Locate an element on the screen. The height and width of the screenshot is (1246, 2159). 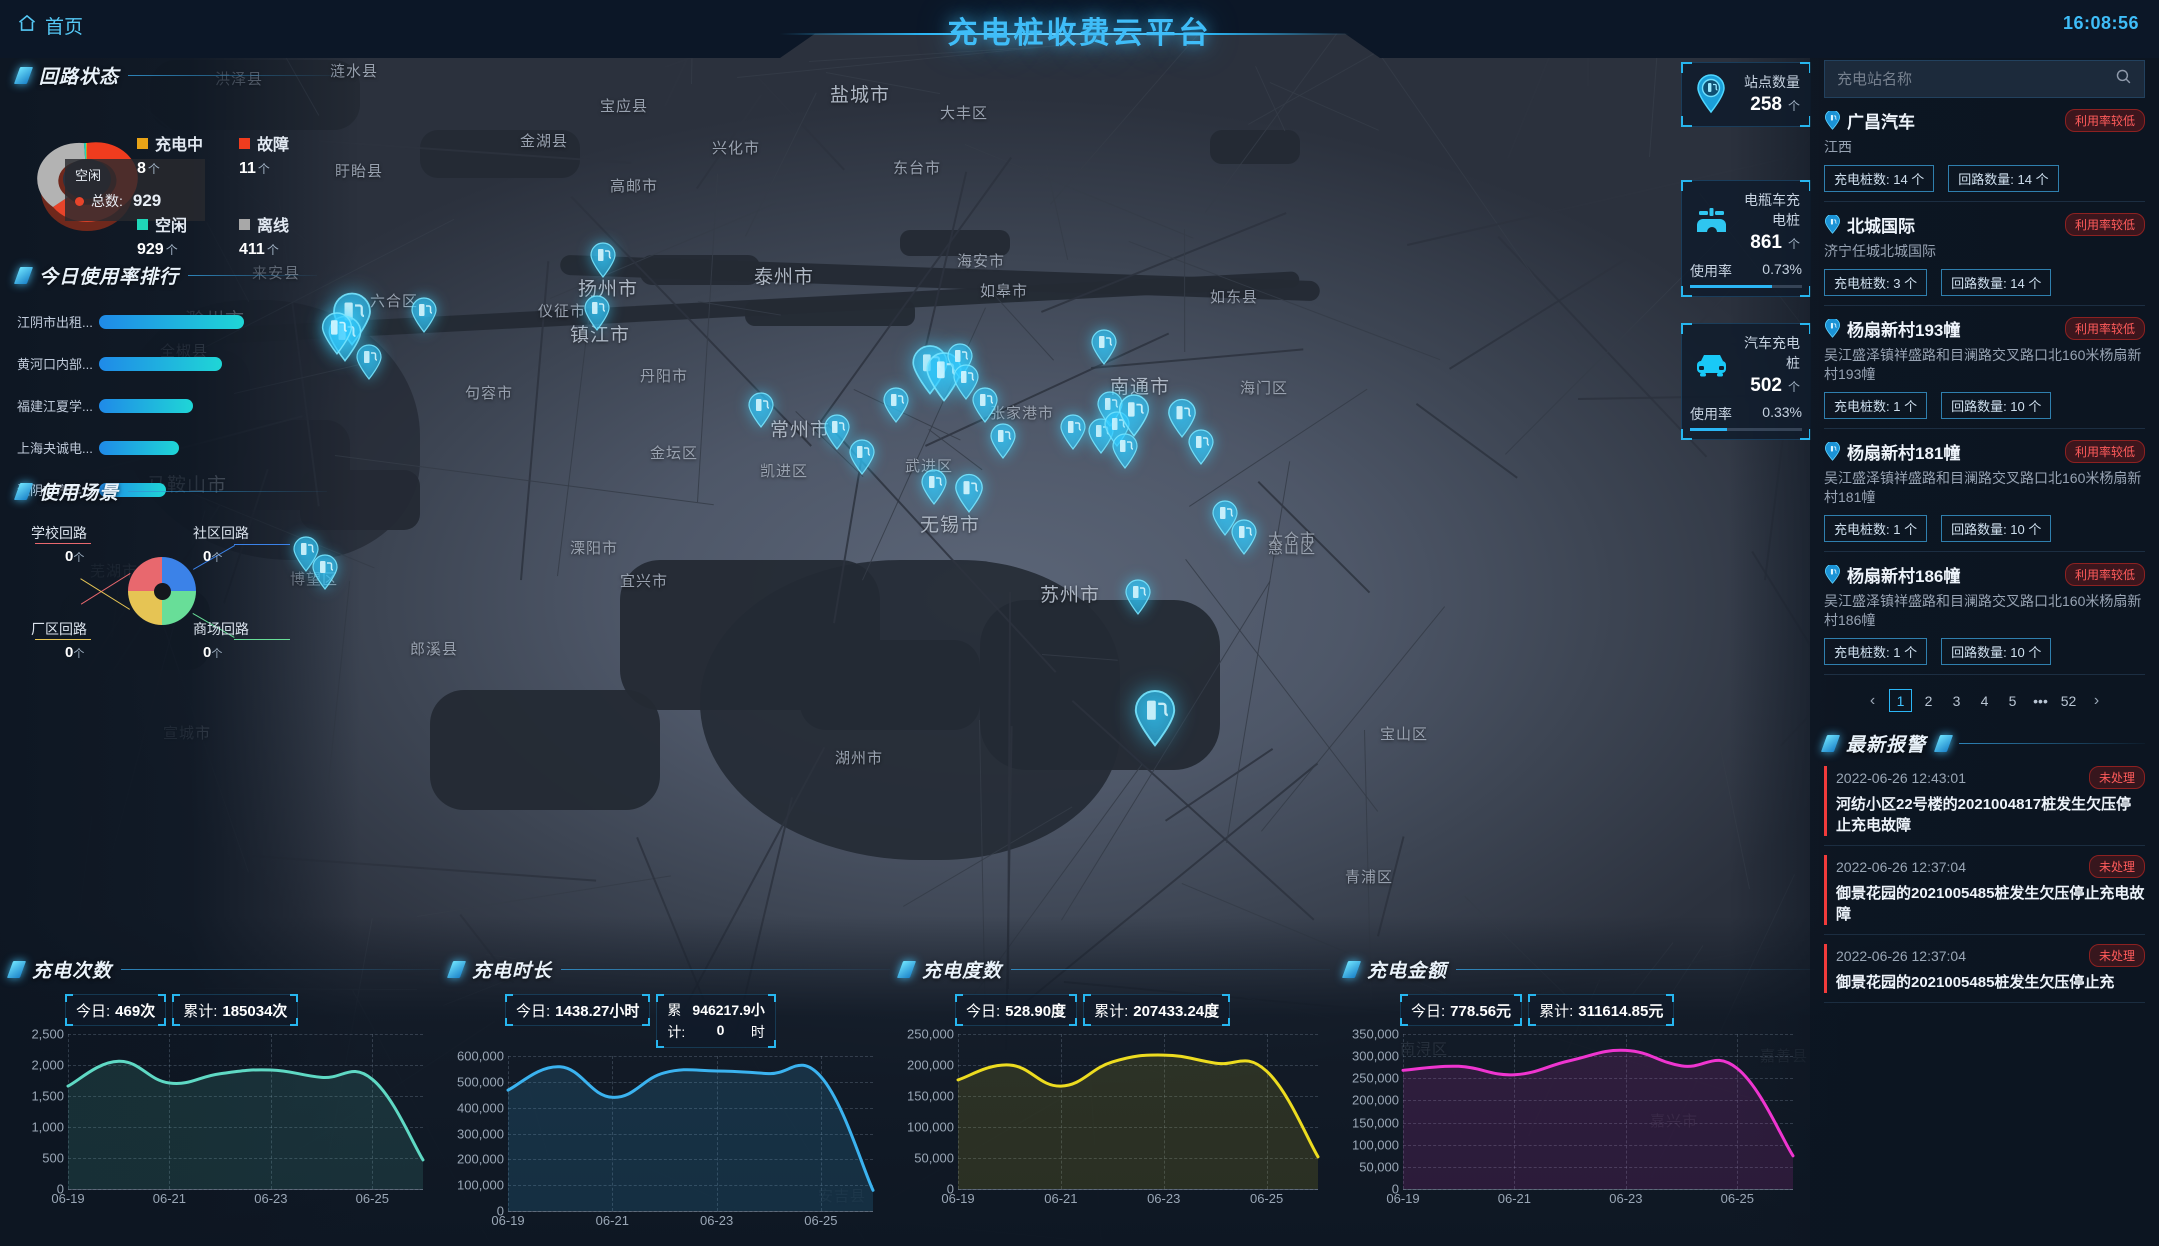
scene-label-community: 社区回路 is located at coordinates (221, 533).